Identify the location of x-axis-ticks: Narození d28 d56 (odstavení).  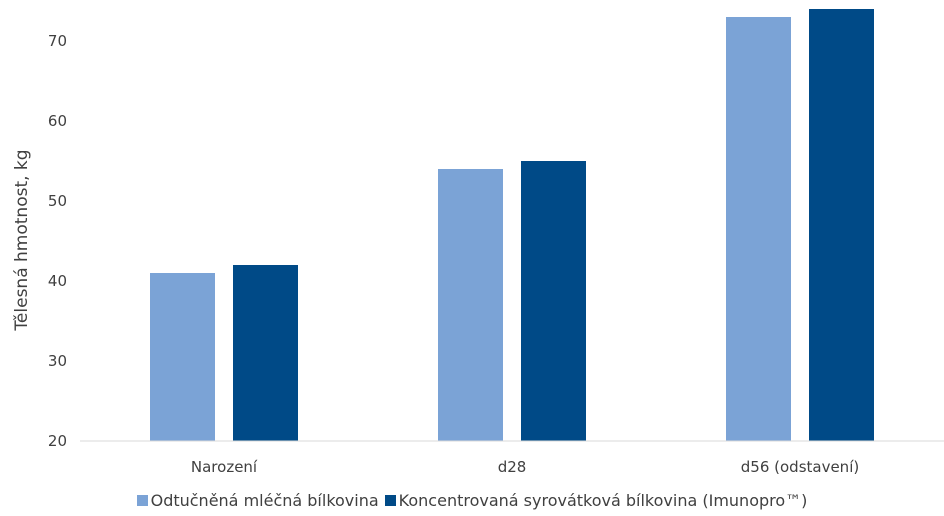
(525, 467).